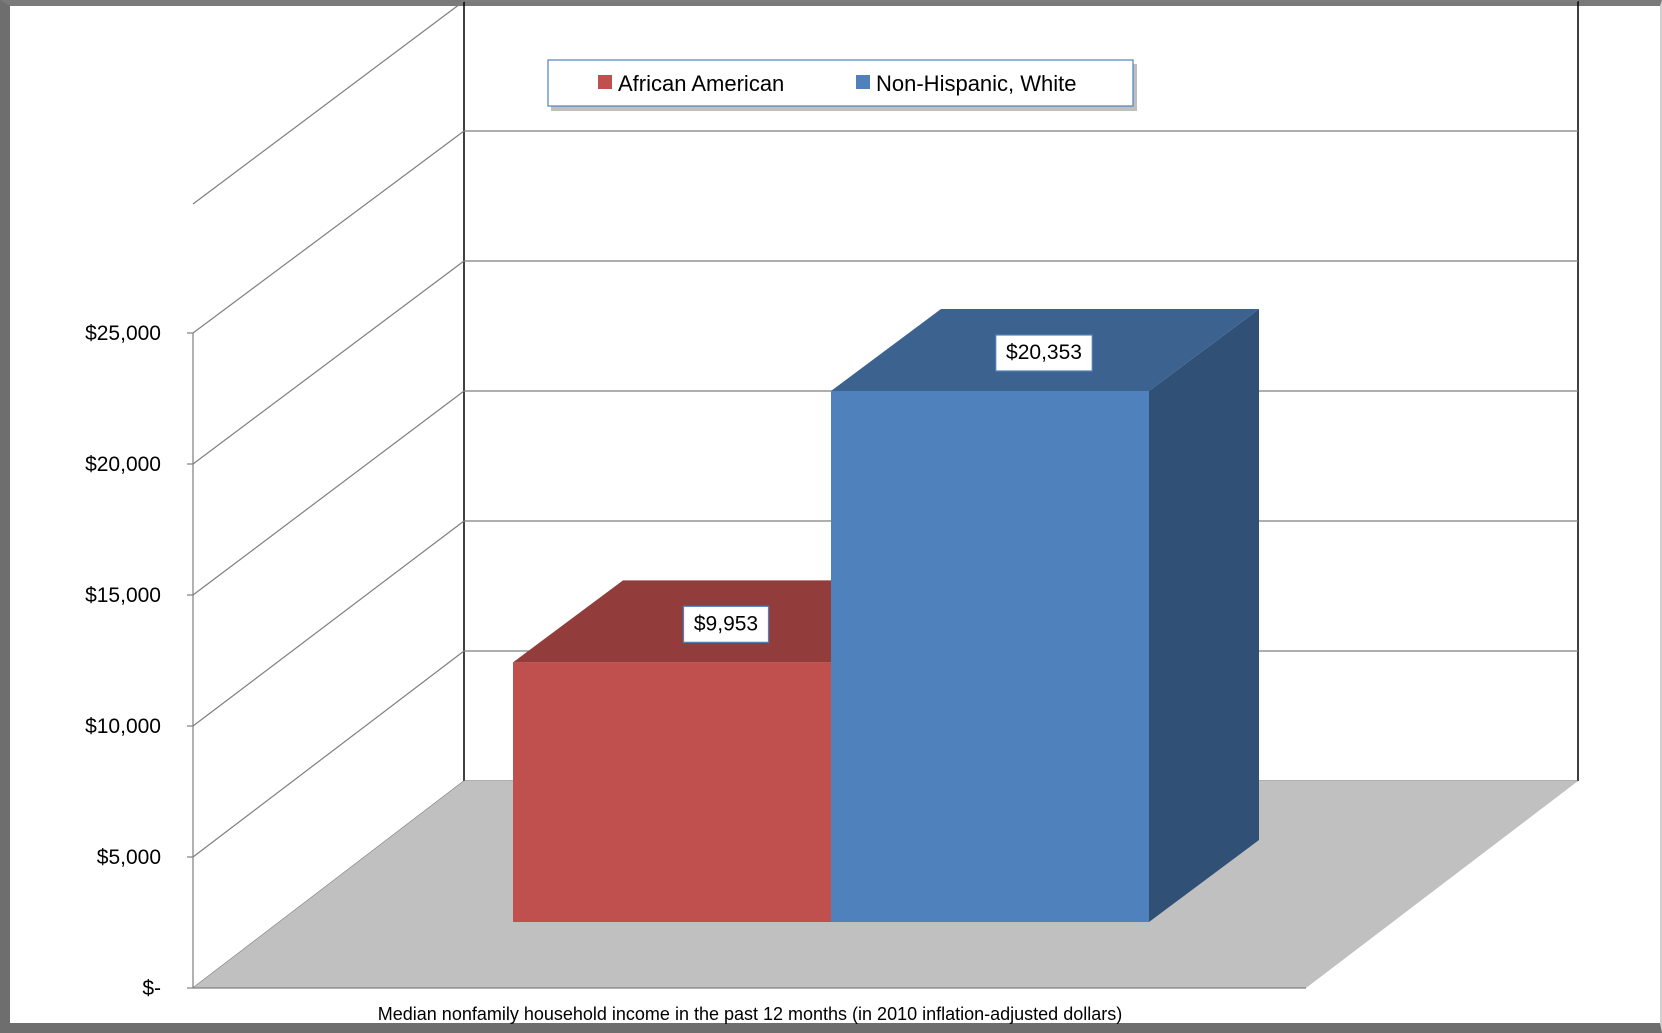  I want to click on data-label-0: $9,953, so click(726, 623).